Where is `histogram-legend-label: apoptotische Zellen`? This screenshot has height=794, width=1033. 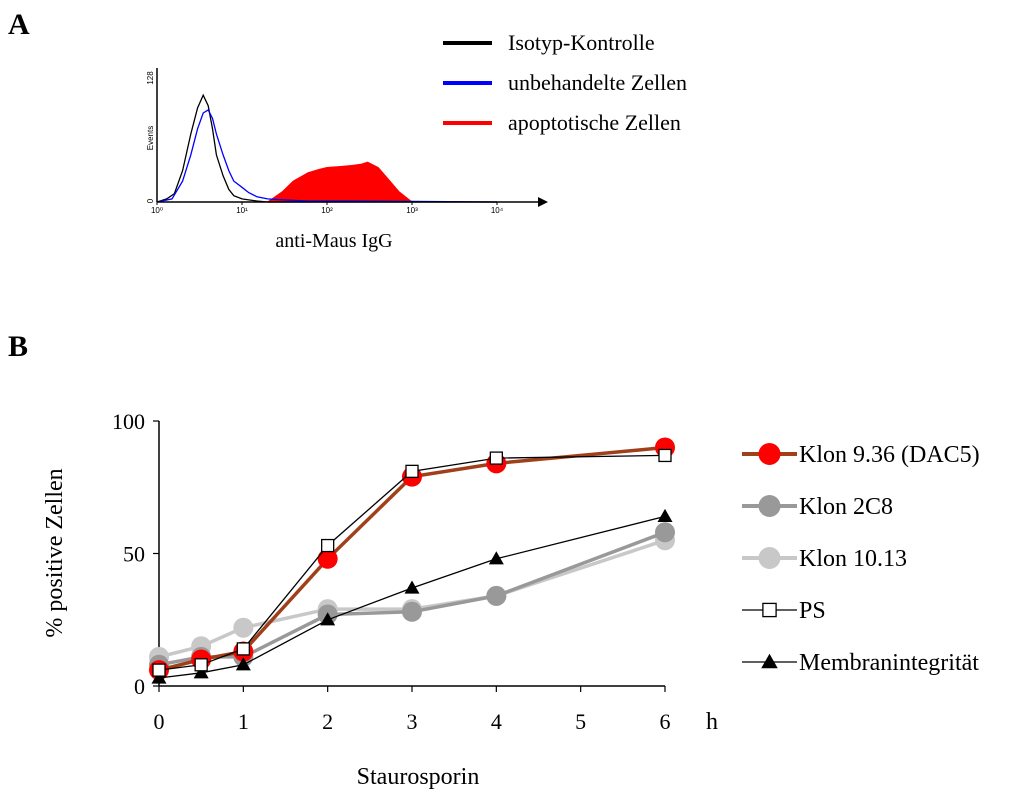 histogram-legend-label: apoptotische Zellen is located at coordinates (594, 122).